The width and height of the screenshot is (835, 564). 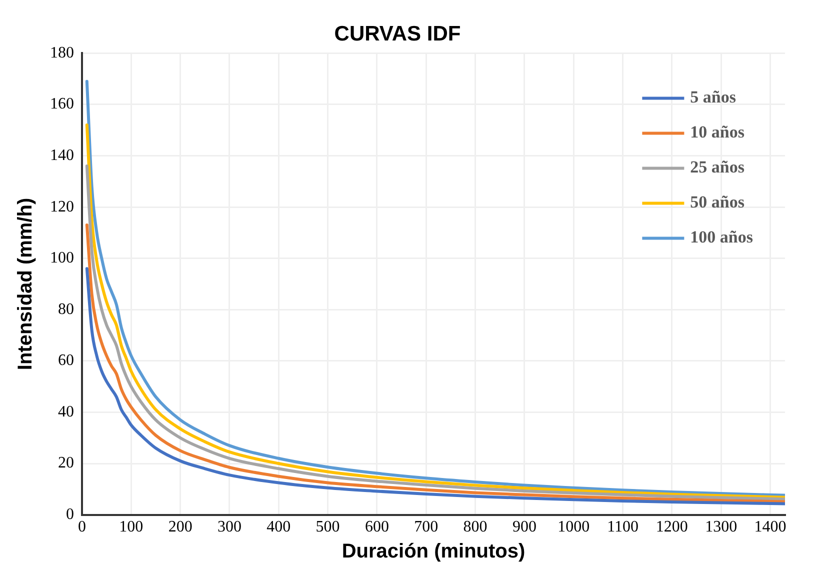 What do you see at coordinates (574, 527) in the screenshot?
I see `x-tick-label: 1000` at bounding box center [574, 527].